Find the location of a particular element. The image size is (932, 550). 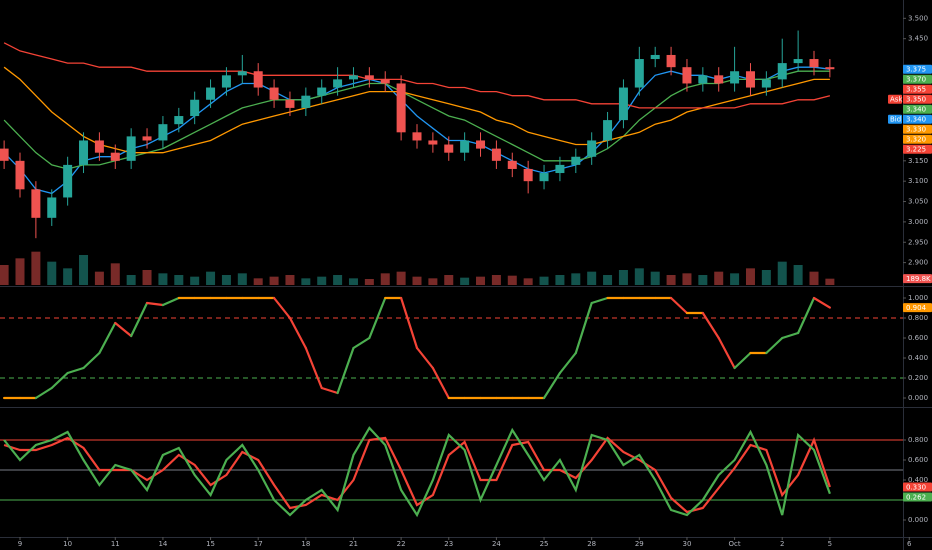

side-label: Ask is located at coordinates (896, 100).